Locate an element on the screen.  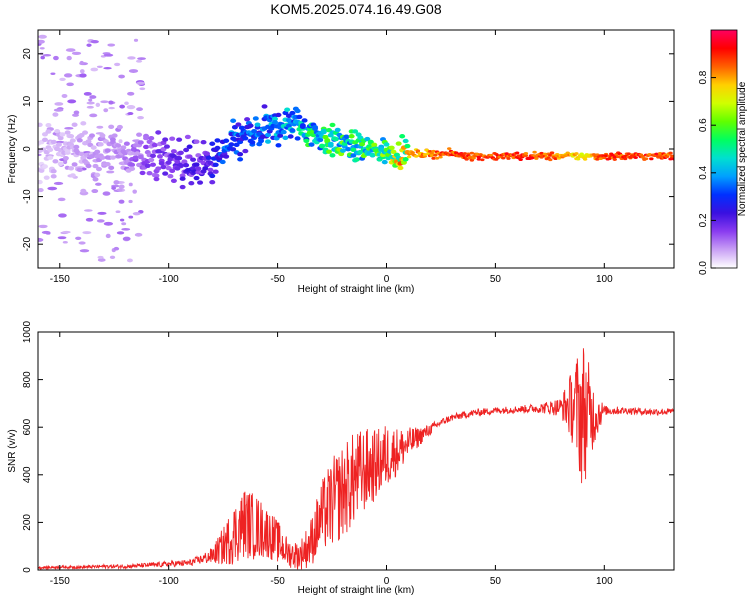
x-tick-label: -150 is located at coordinates (60, 581).